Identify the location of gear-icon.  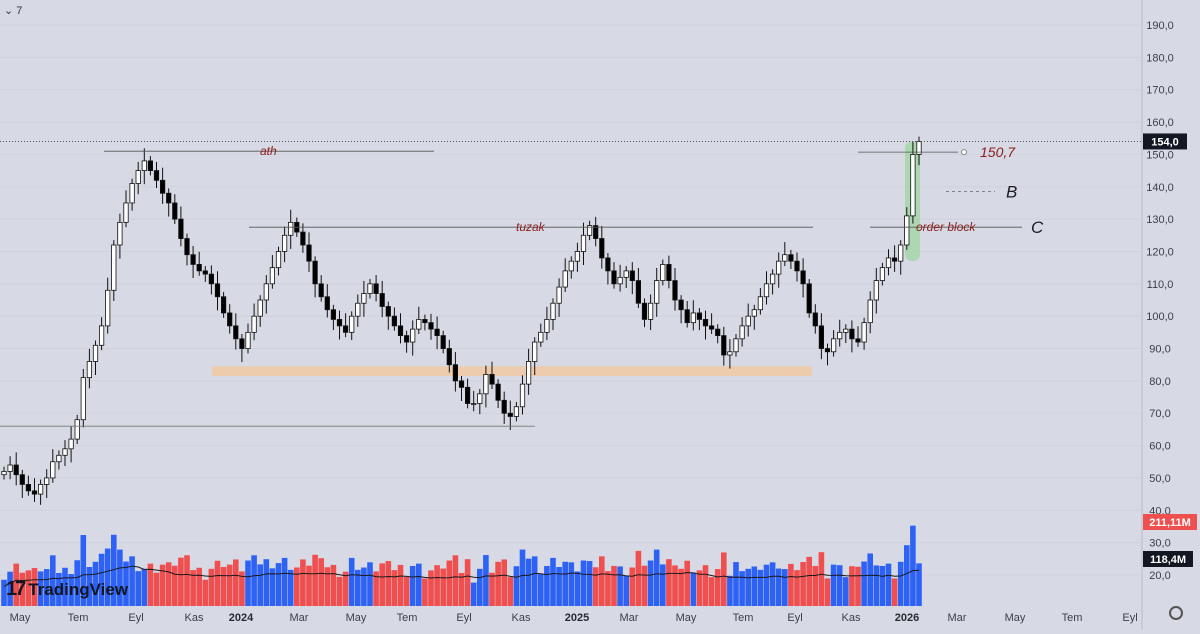
(1176, 613).